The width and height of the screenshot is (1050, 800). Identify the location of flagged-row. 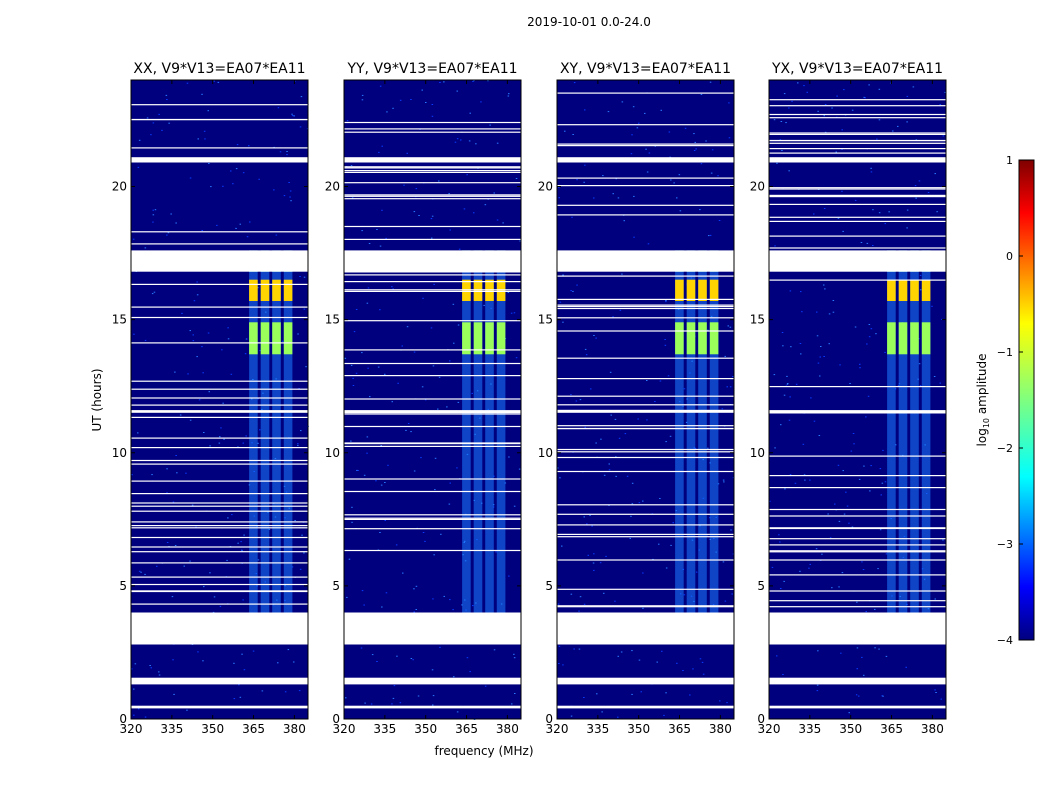
(219, 681).